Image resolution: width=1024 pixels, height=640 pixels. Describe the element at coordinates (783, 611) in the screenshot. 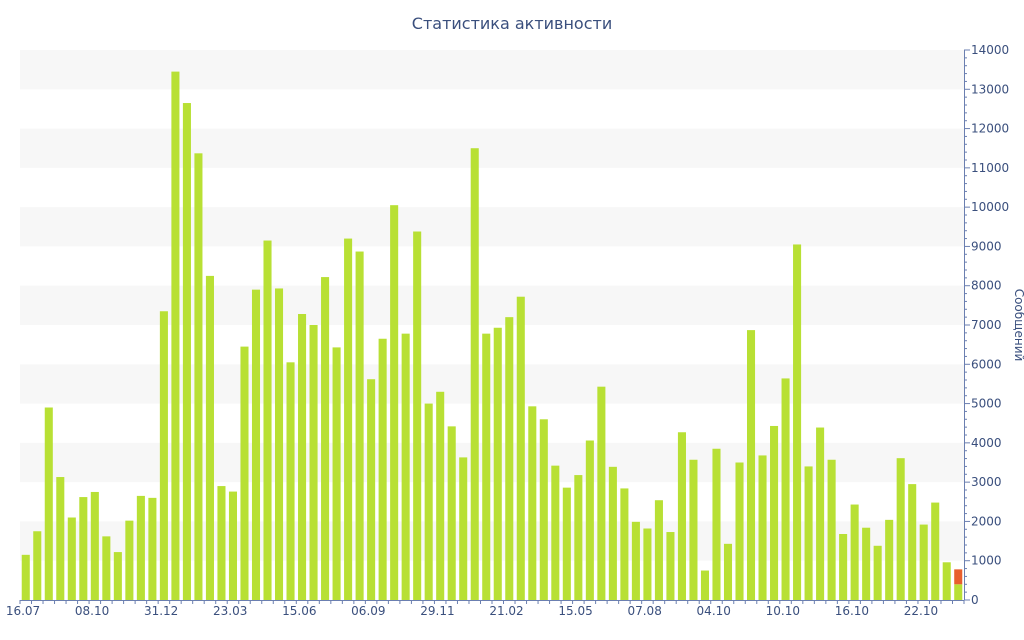

I see `x-tick-label: 10.10` at that location.